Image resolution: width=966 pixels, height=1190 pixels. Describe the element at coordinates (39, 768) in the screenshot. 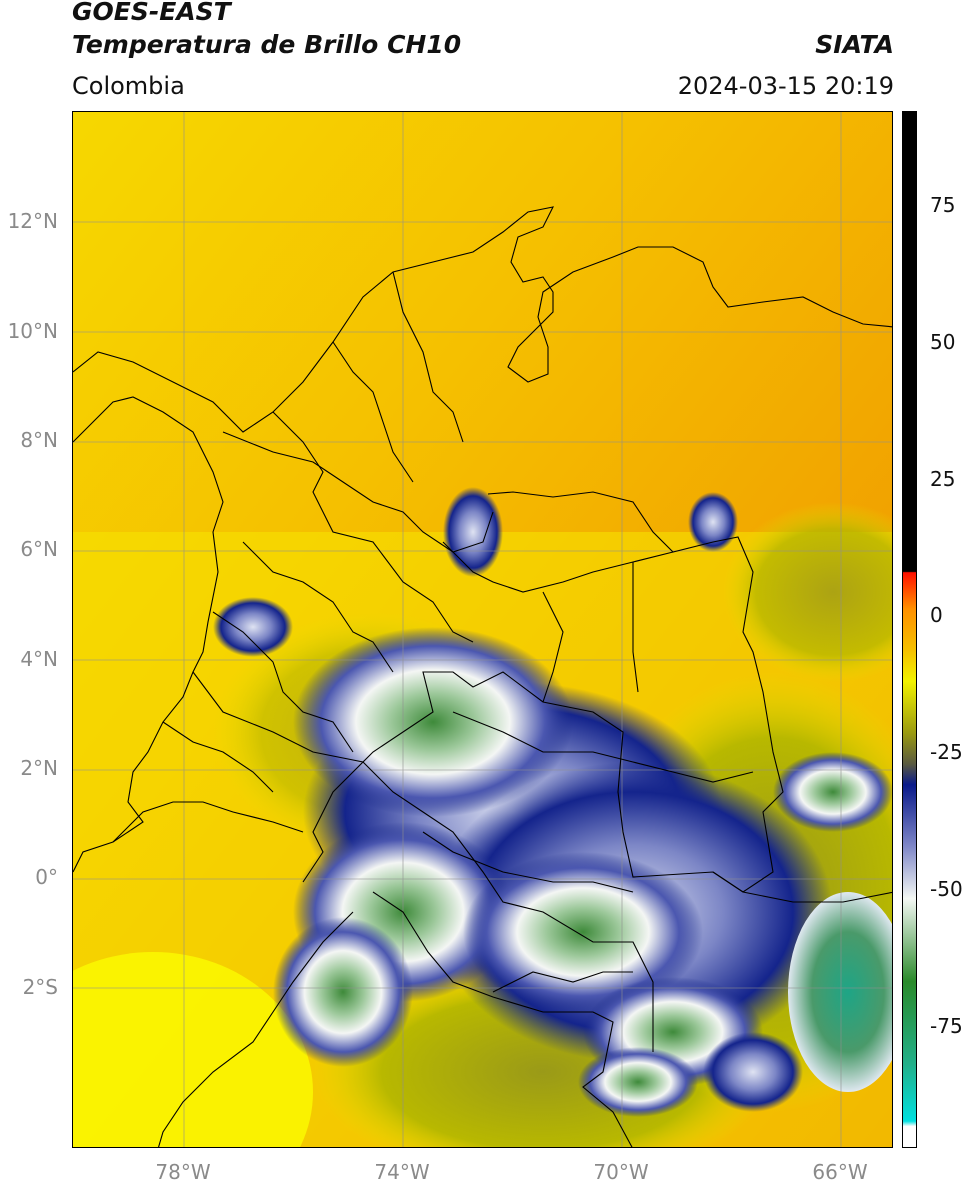

I see `lat-label-2n: 2°N` at that location.